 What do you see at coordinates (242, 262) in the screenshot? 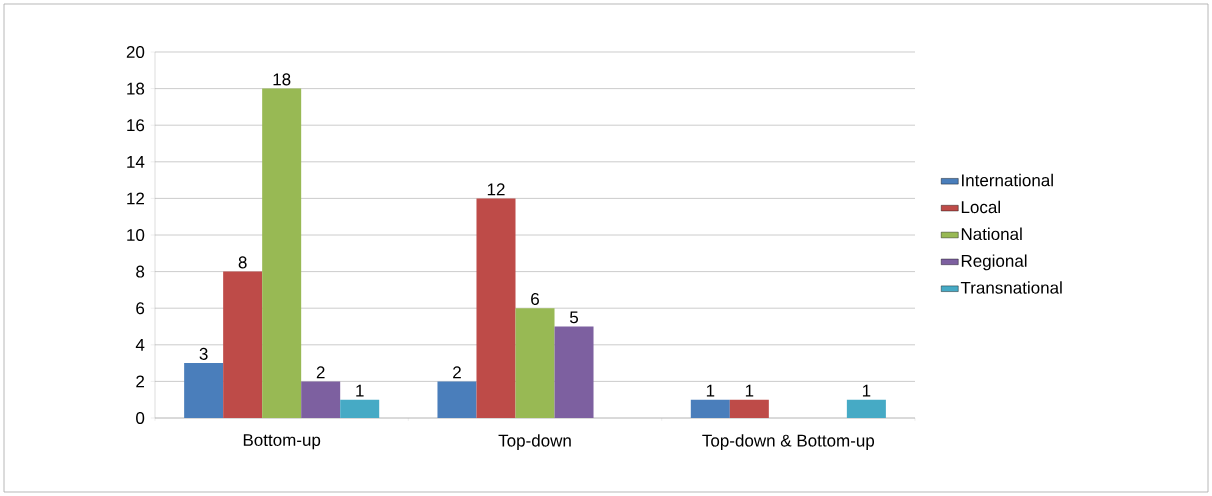
I see `data-label: 8` at bounding box center [242, 262].